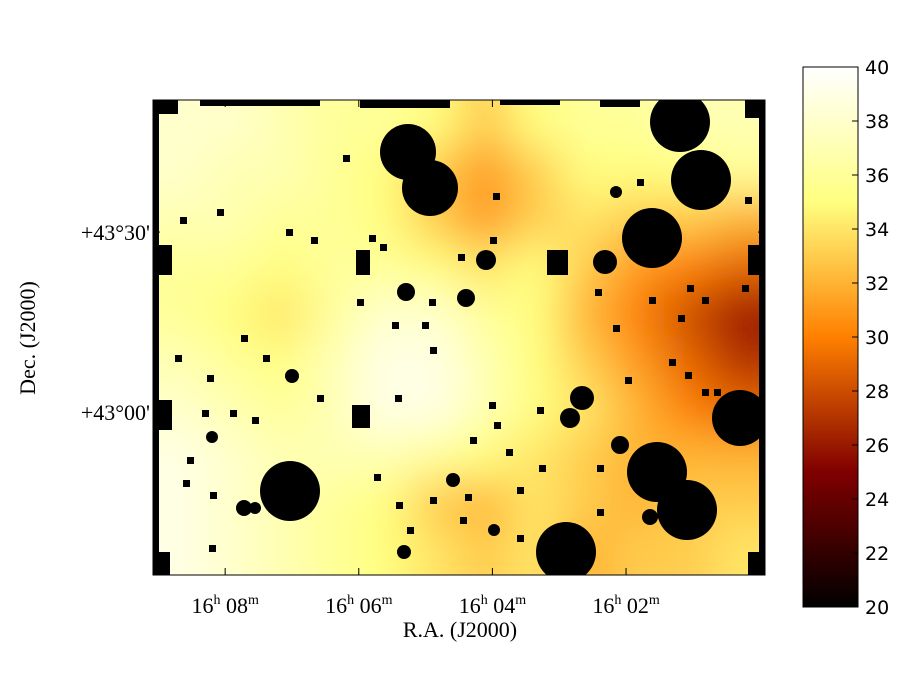 The image size is (900, 675). What do you see at coordinates (877, 176) in the screenshot?
I see `colorbar-tick-label: 36` at bounding box center [877, 176].